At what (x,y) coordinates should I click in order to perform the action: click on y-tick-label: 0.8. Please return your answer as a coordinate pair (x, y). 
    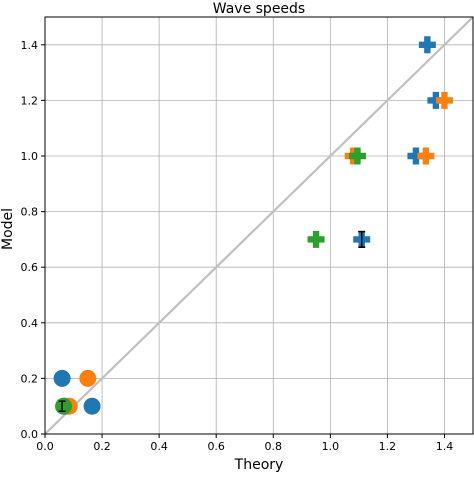
    Looking at the image, I should click on (30, 212).